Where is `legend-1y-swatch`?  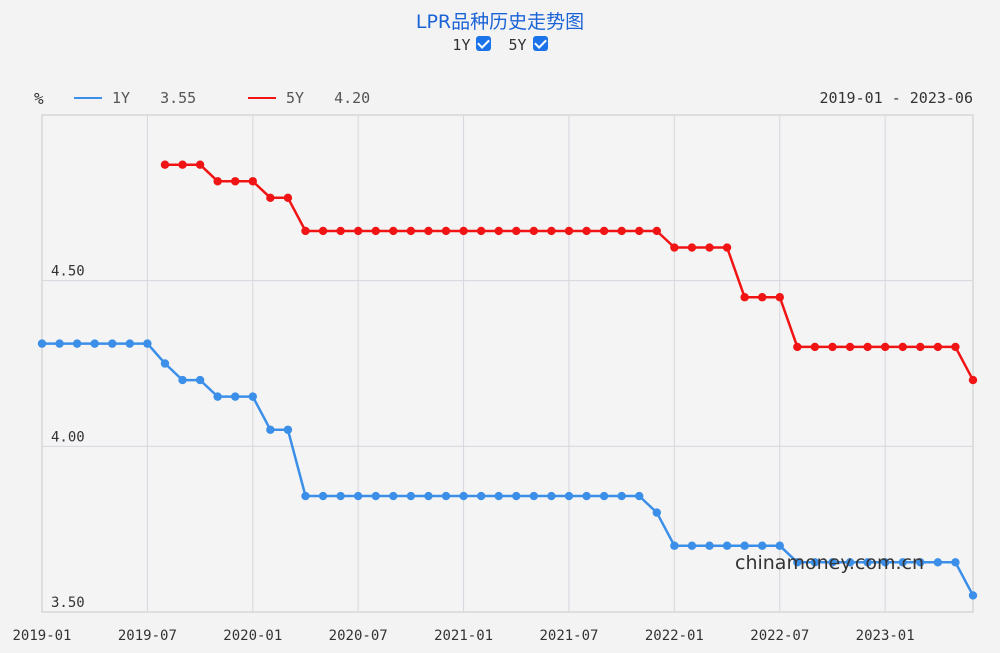 legend-1y-swatch is located at coordinates (88, 98).